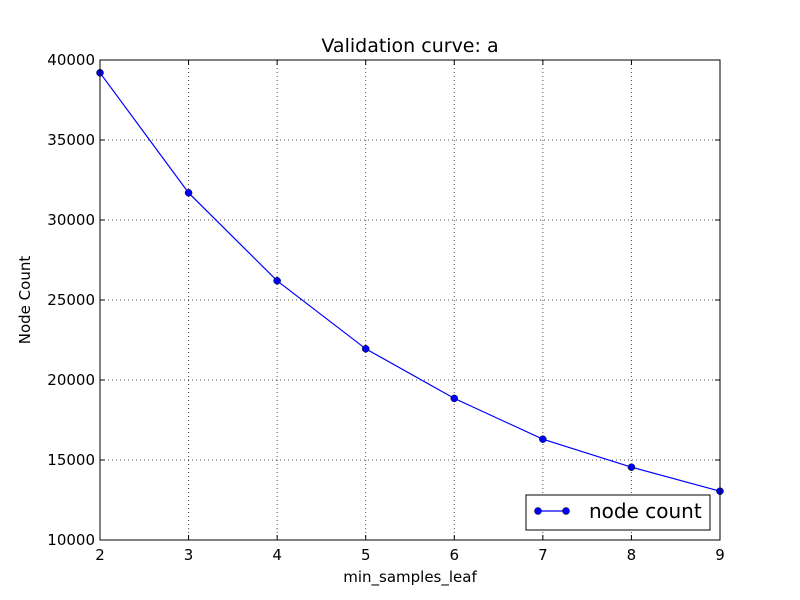  I want to click on legend-box, so click(618, 512).